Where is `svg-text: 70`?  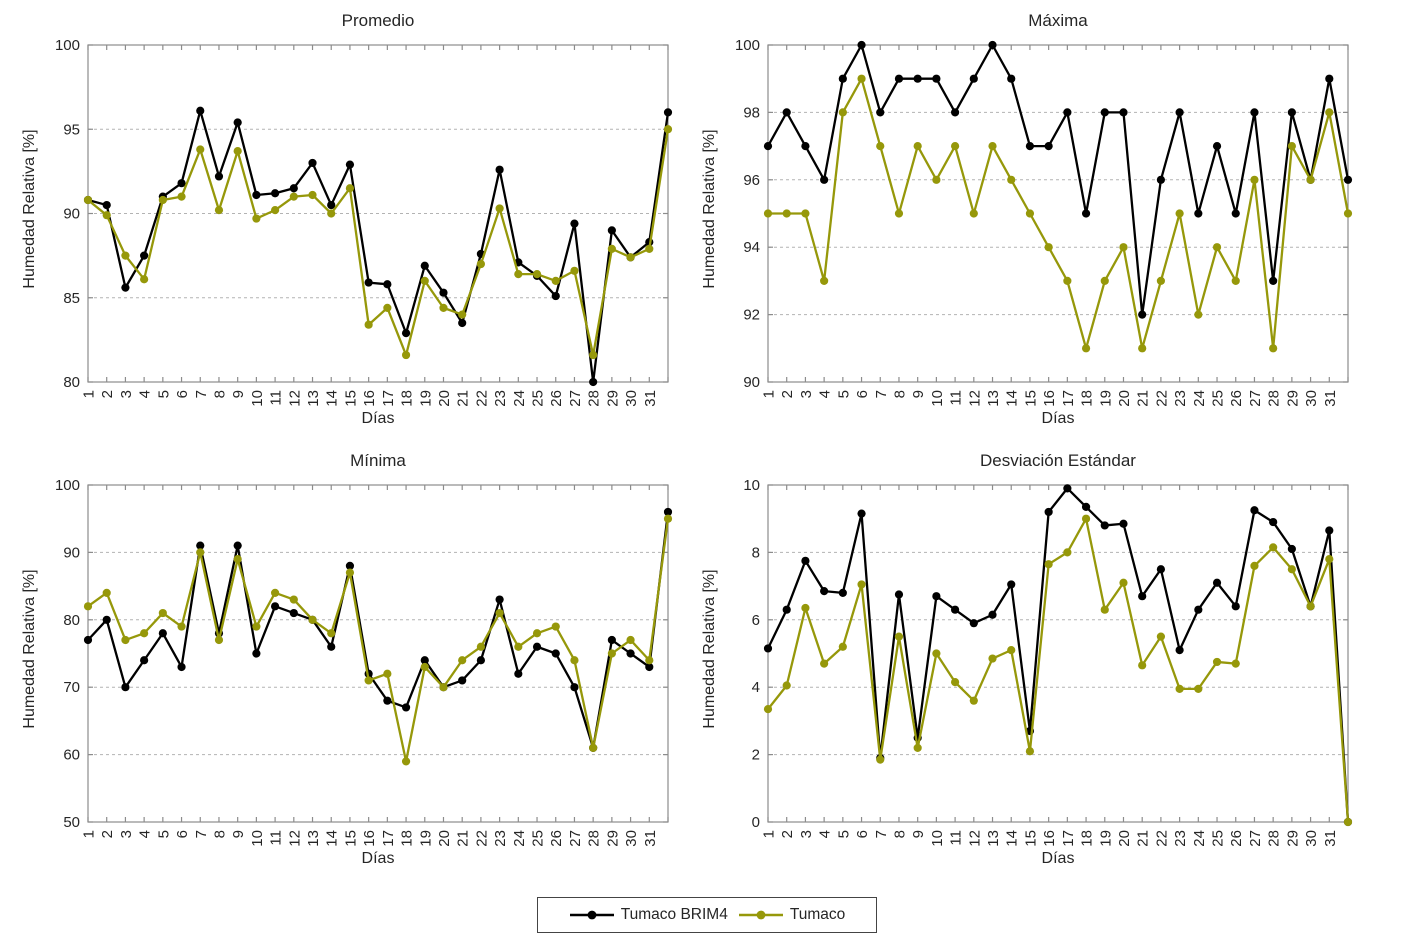
svg-text: 70 is located at coordinates (71, 687).